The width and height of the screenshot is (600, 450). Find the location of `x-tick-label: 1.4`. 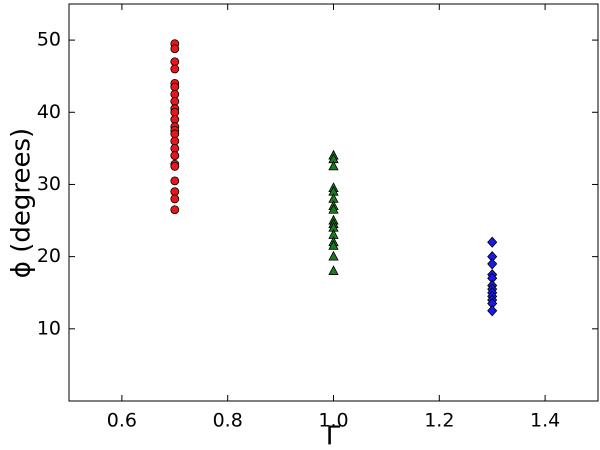

x-tick-label: 1.4 is located at coordinates (545, 421).